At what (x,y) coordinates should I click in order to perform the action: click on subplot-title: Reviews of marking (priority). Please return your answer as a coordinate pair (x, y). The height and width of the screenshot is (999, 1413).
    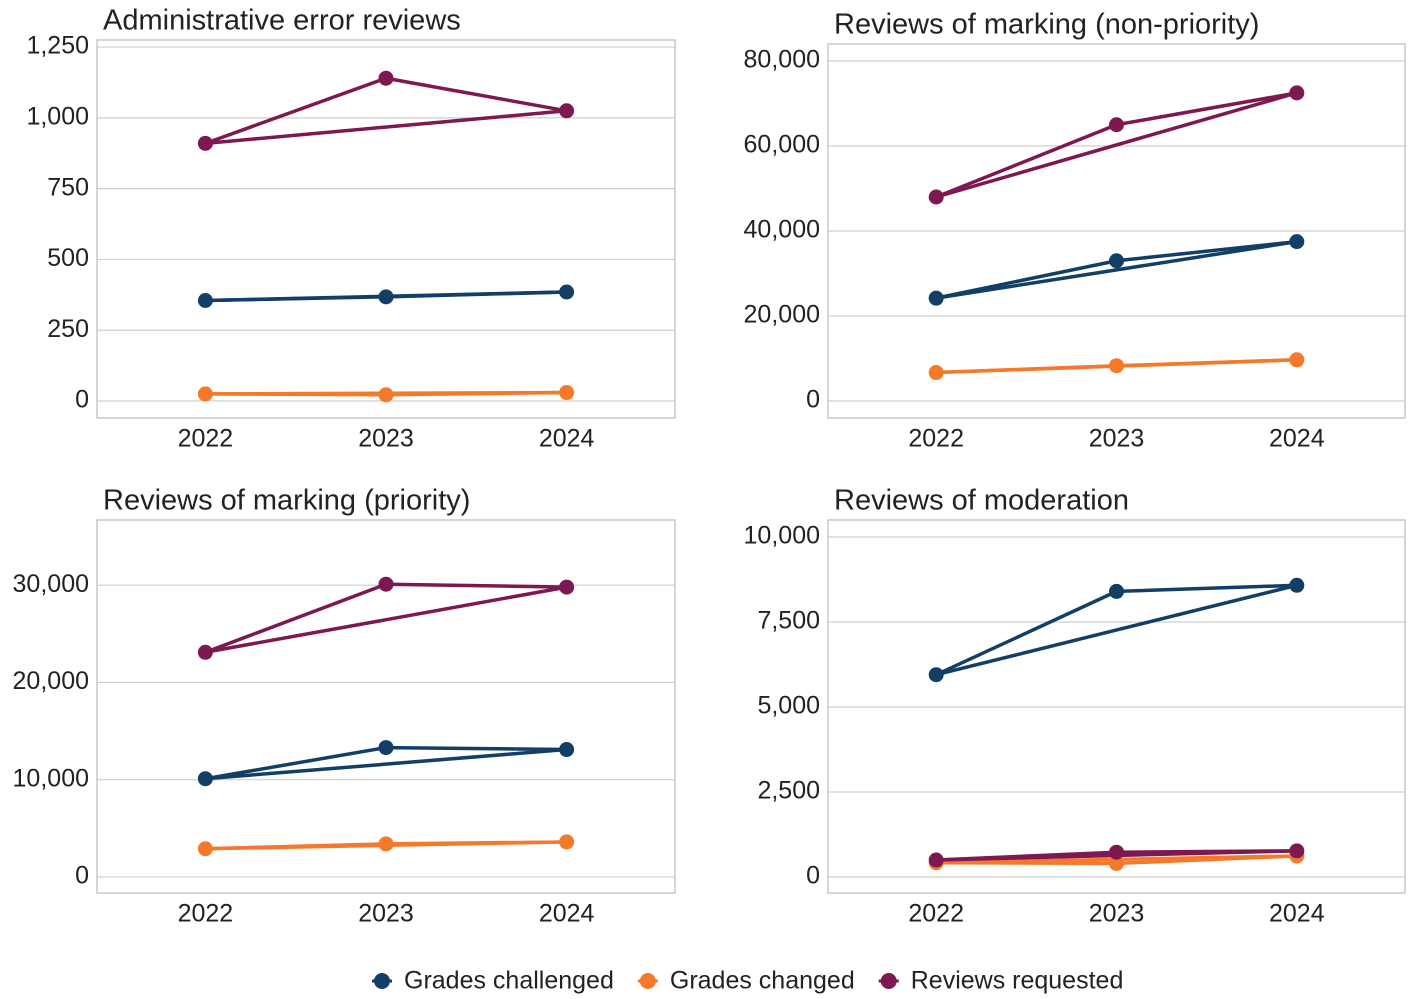
    Looking at the image, I should click on (286, 501).